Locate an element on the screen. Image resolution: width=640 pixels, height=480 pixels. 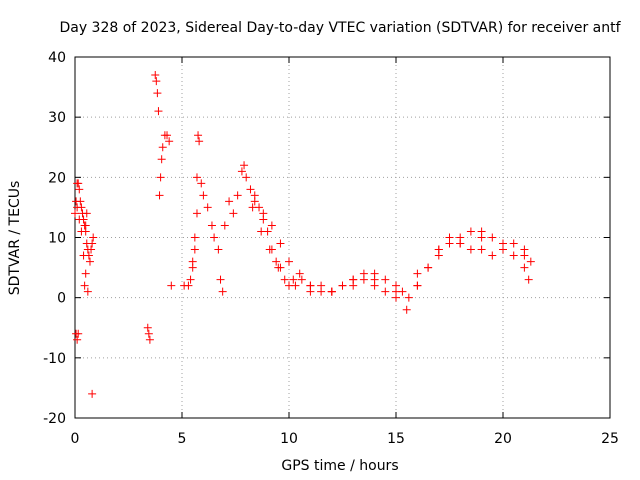
x-tick-label: 15 is located at coordinates (396, 439).